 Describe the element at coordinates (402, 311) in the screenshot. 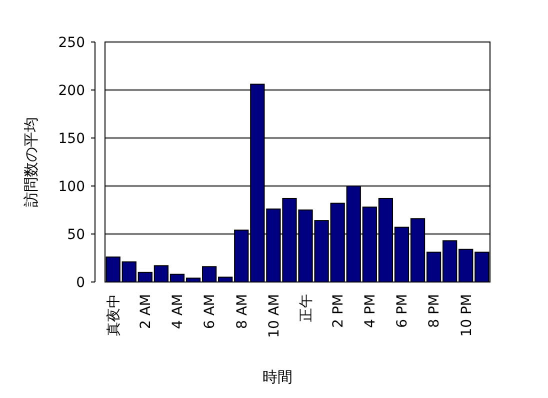

I see `x-tick-label: 6 PM` at that location.